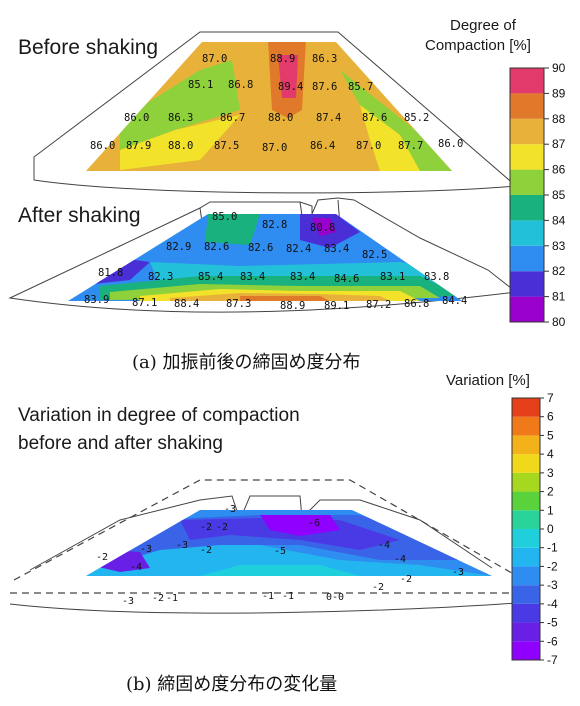  Describe the element at coordinates (298, 249) in the screenshot. I see `after-value: 82.4` at that location.